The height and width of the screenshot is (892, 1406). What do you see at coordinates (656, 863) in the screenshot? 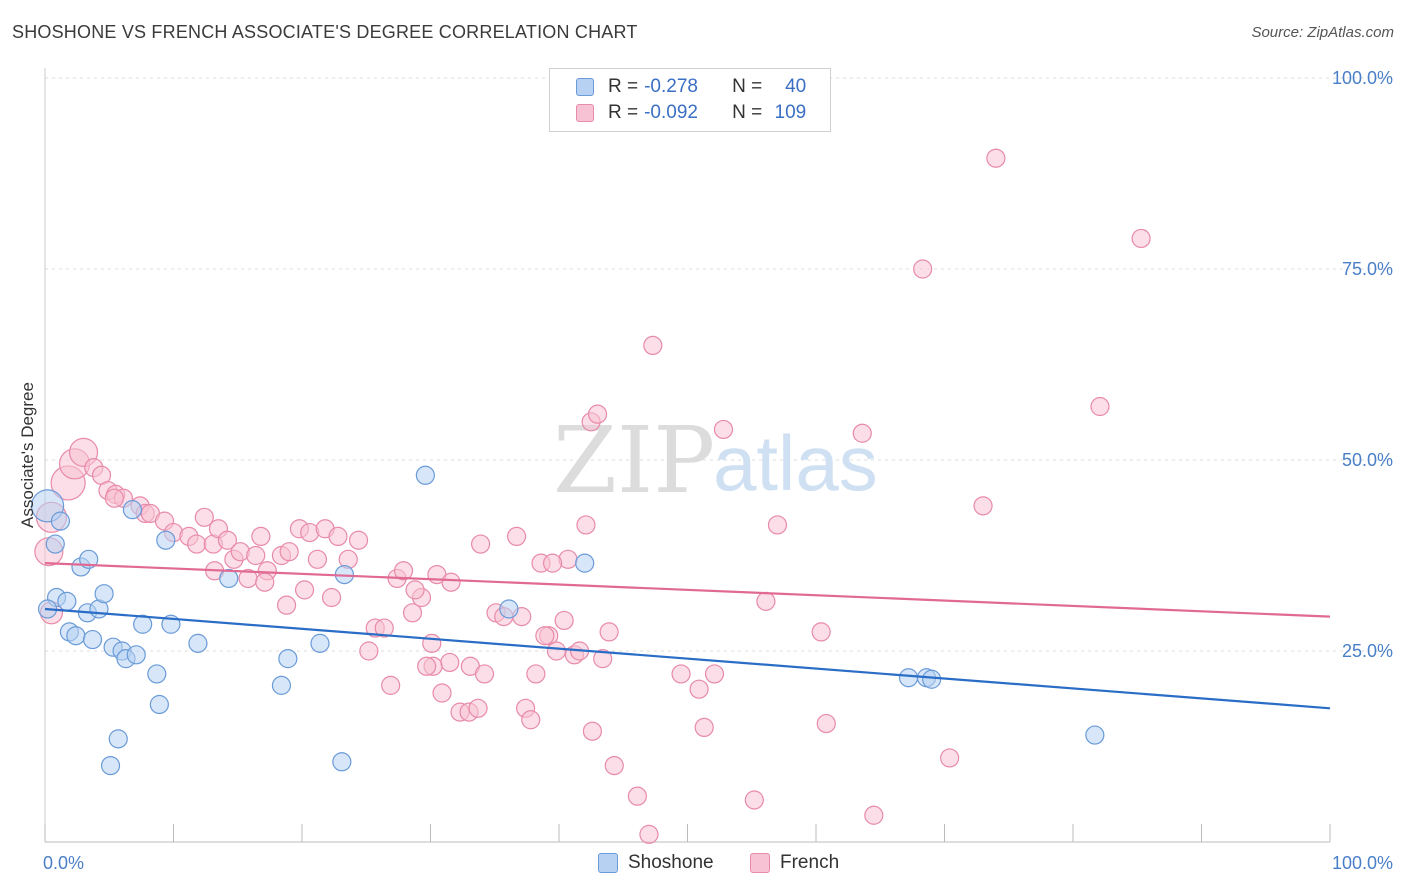
I see `legend-item-shoshone: Shoshone` at bounding box center [656, 863].